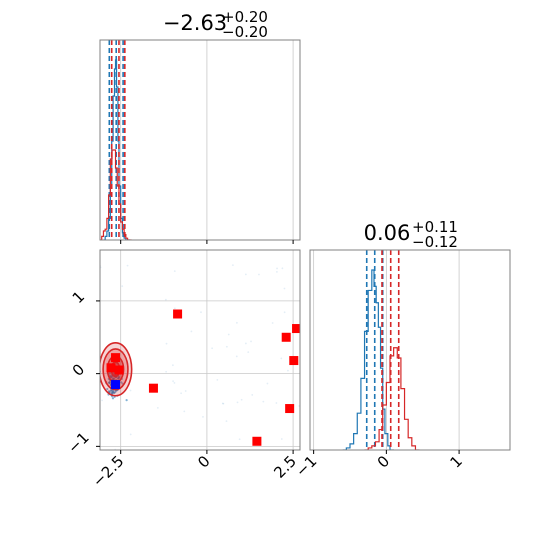 This screenshot has width=550, height=550. I want to click on histogram-1-title-lower: −0.20, so click(245, 32).